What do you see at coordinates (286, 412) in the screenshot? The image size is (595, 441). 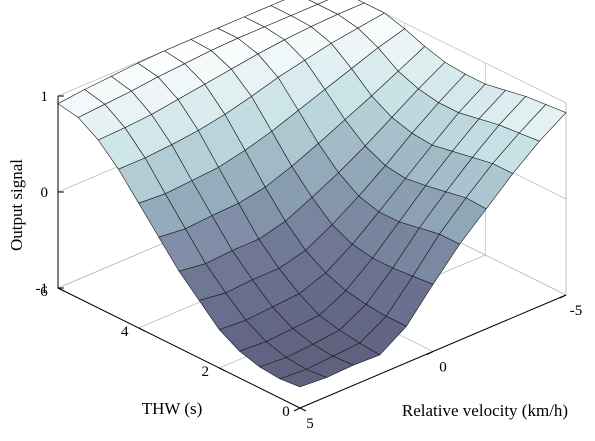 I see `thw-tick-label: 0` at bounding box center [286, 412].